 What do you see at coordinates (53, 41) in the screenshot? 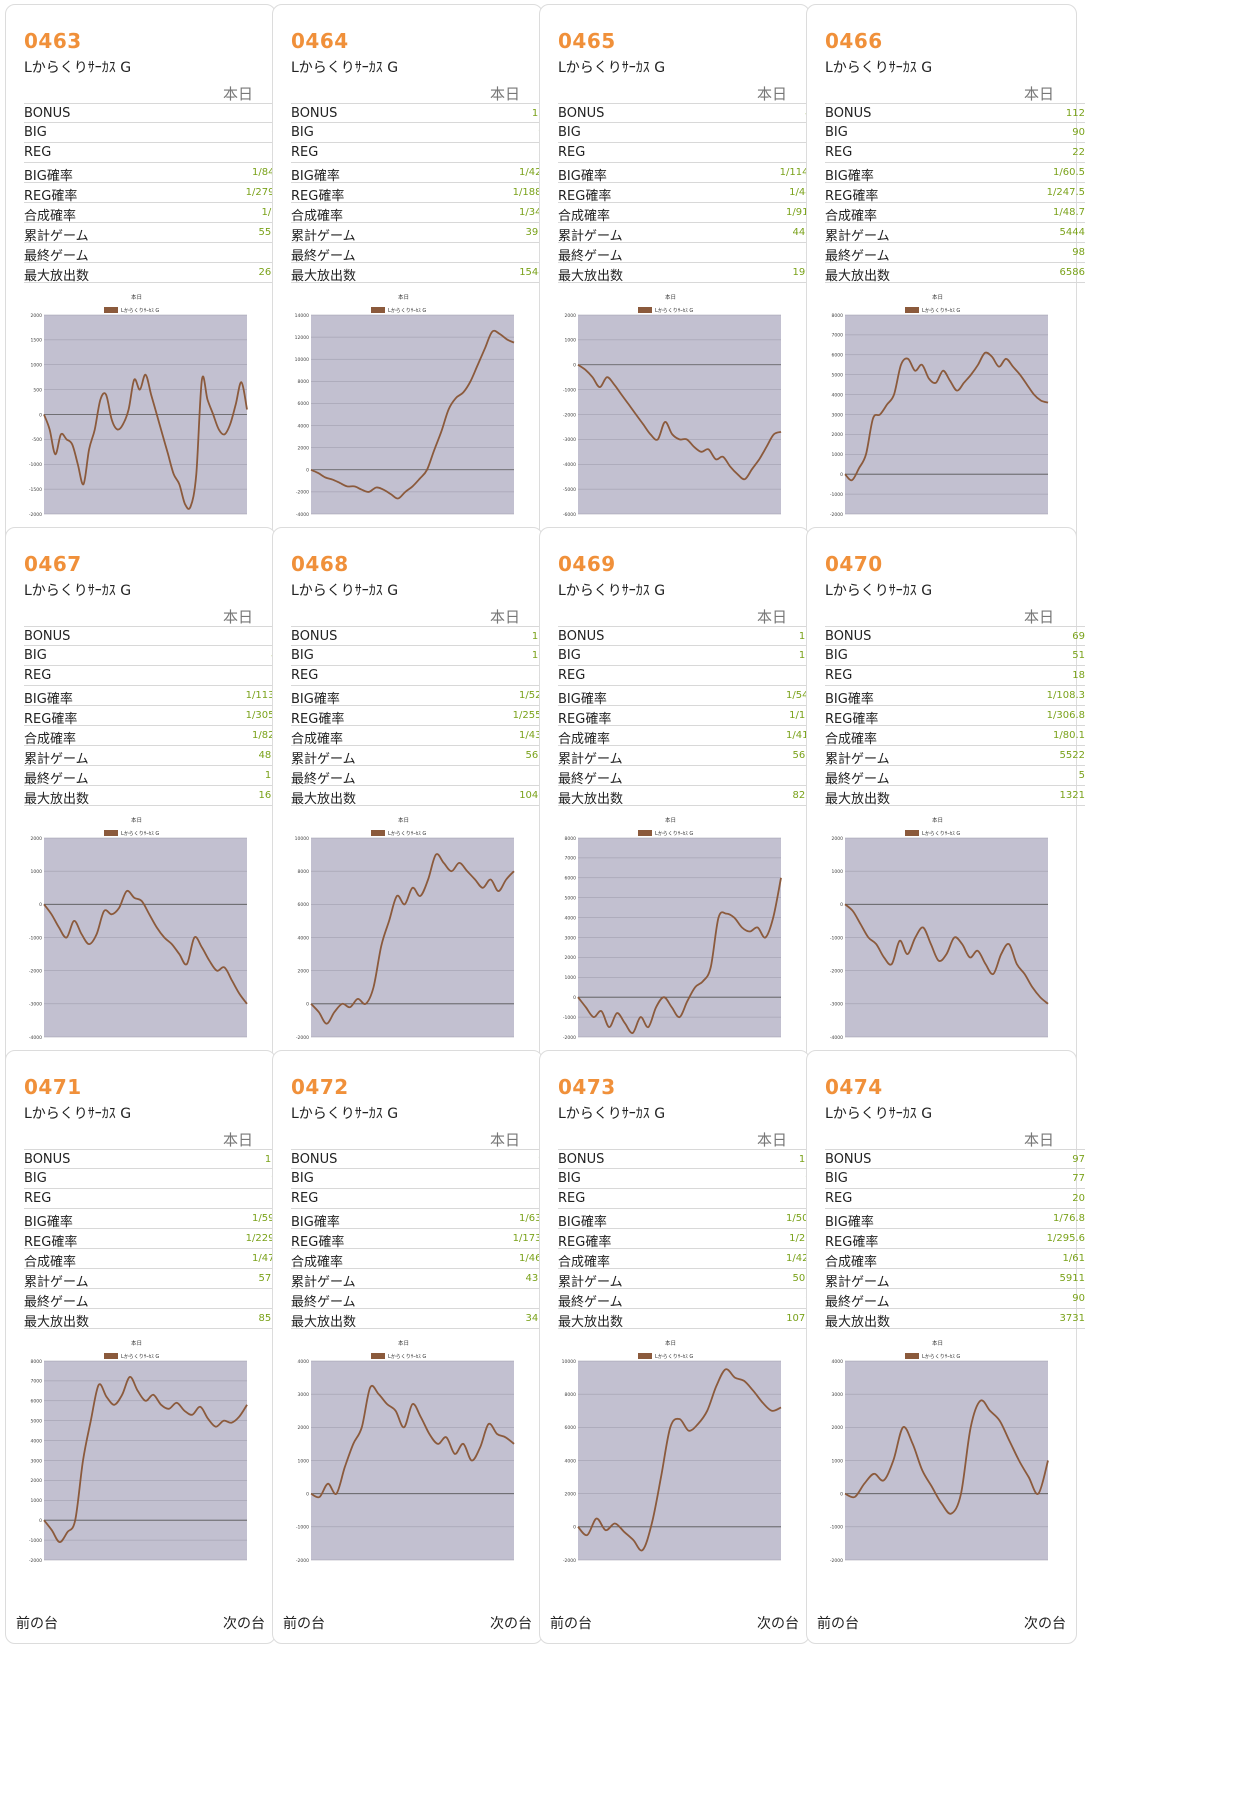
I see `machine-number-link: 0463` at bounding box center [53, 41].